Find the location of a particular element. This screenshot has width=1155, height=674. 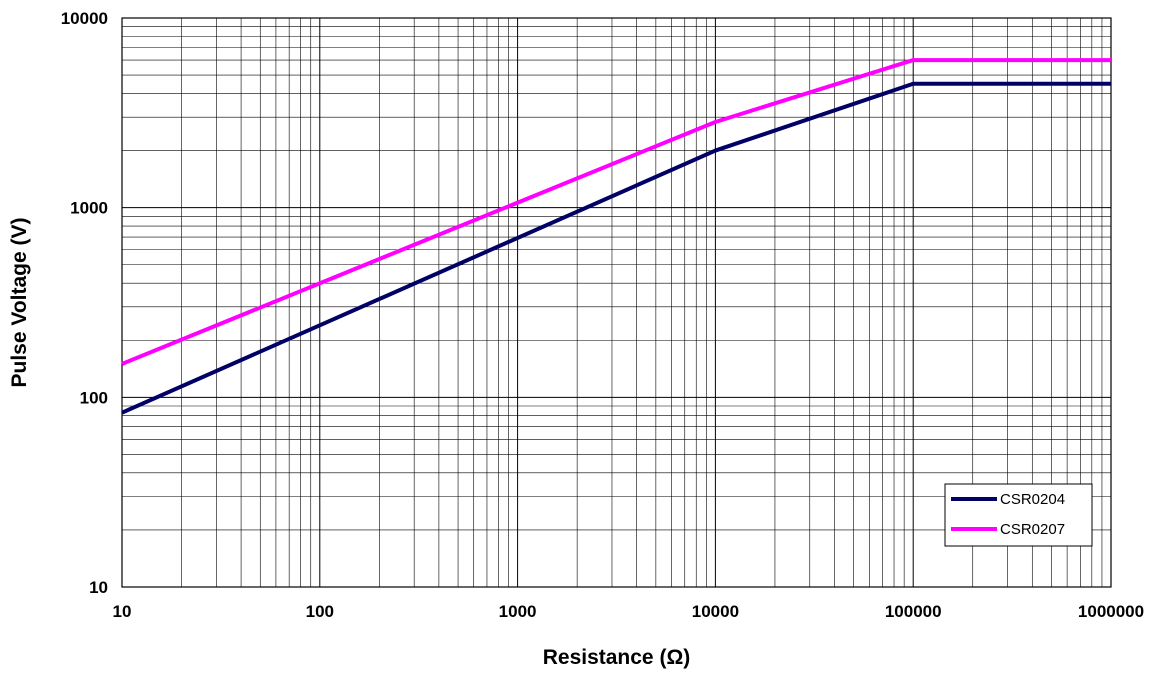

legend-label: CSR0207 is located at coordinates (1032, 529).